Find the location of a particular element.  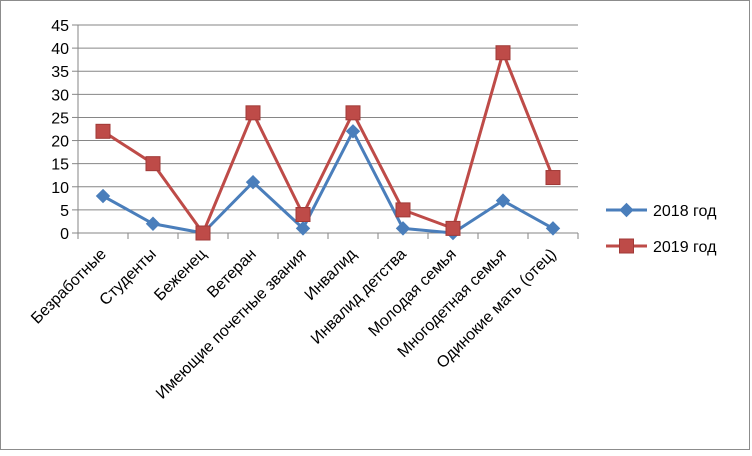

x-category-label: Безработные is located at coordinates (69, 287).